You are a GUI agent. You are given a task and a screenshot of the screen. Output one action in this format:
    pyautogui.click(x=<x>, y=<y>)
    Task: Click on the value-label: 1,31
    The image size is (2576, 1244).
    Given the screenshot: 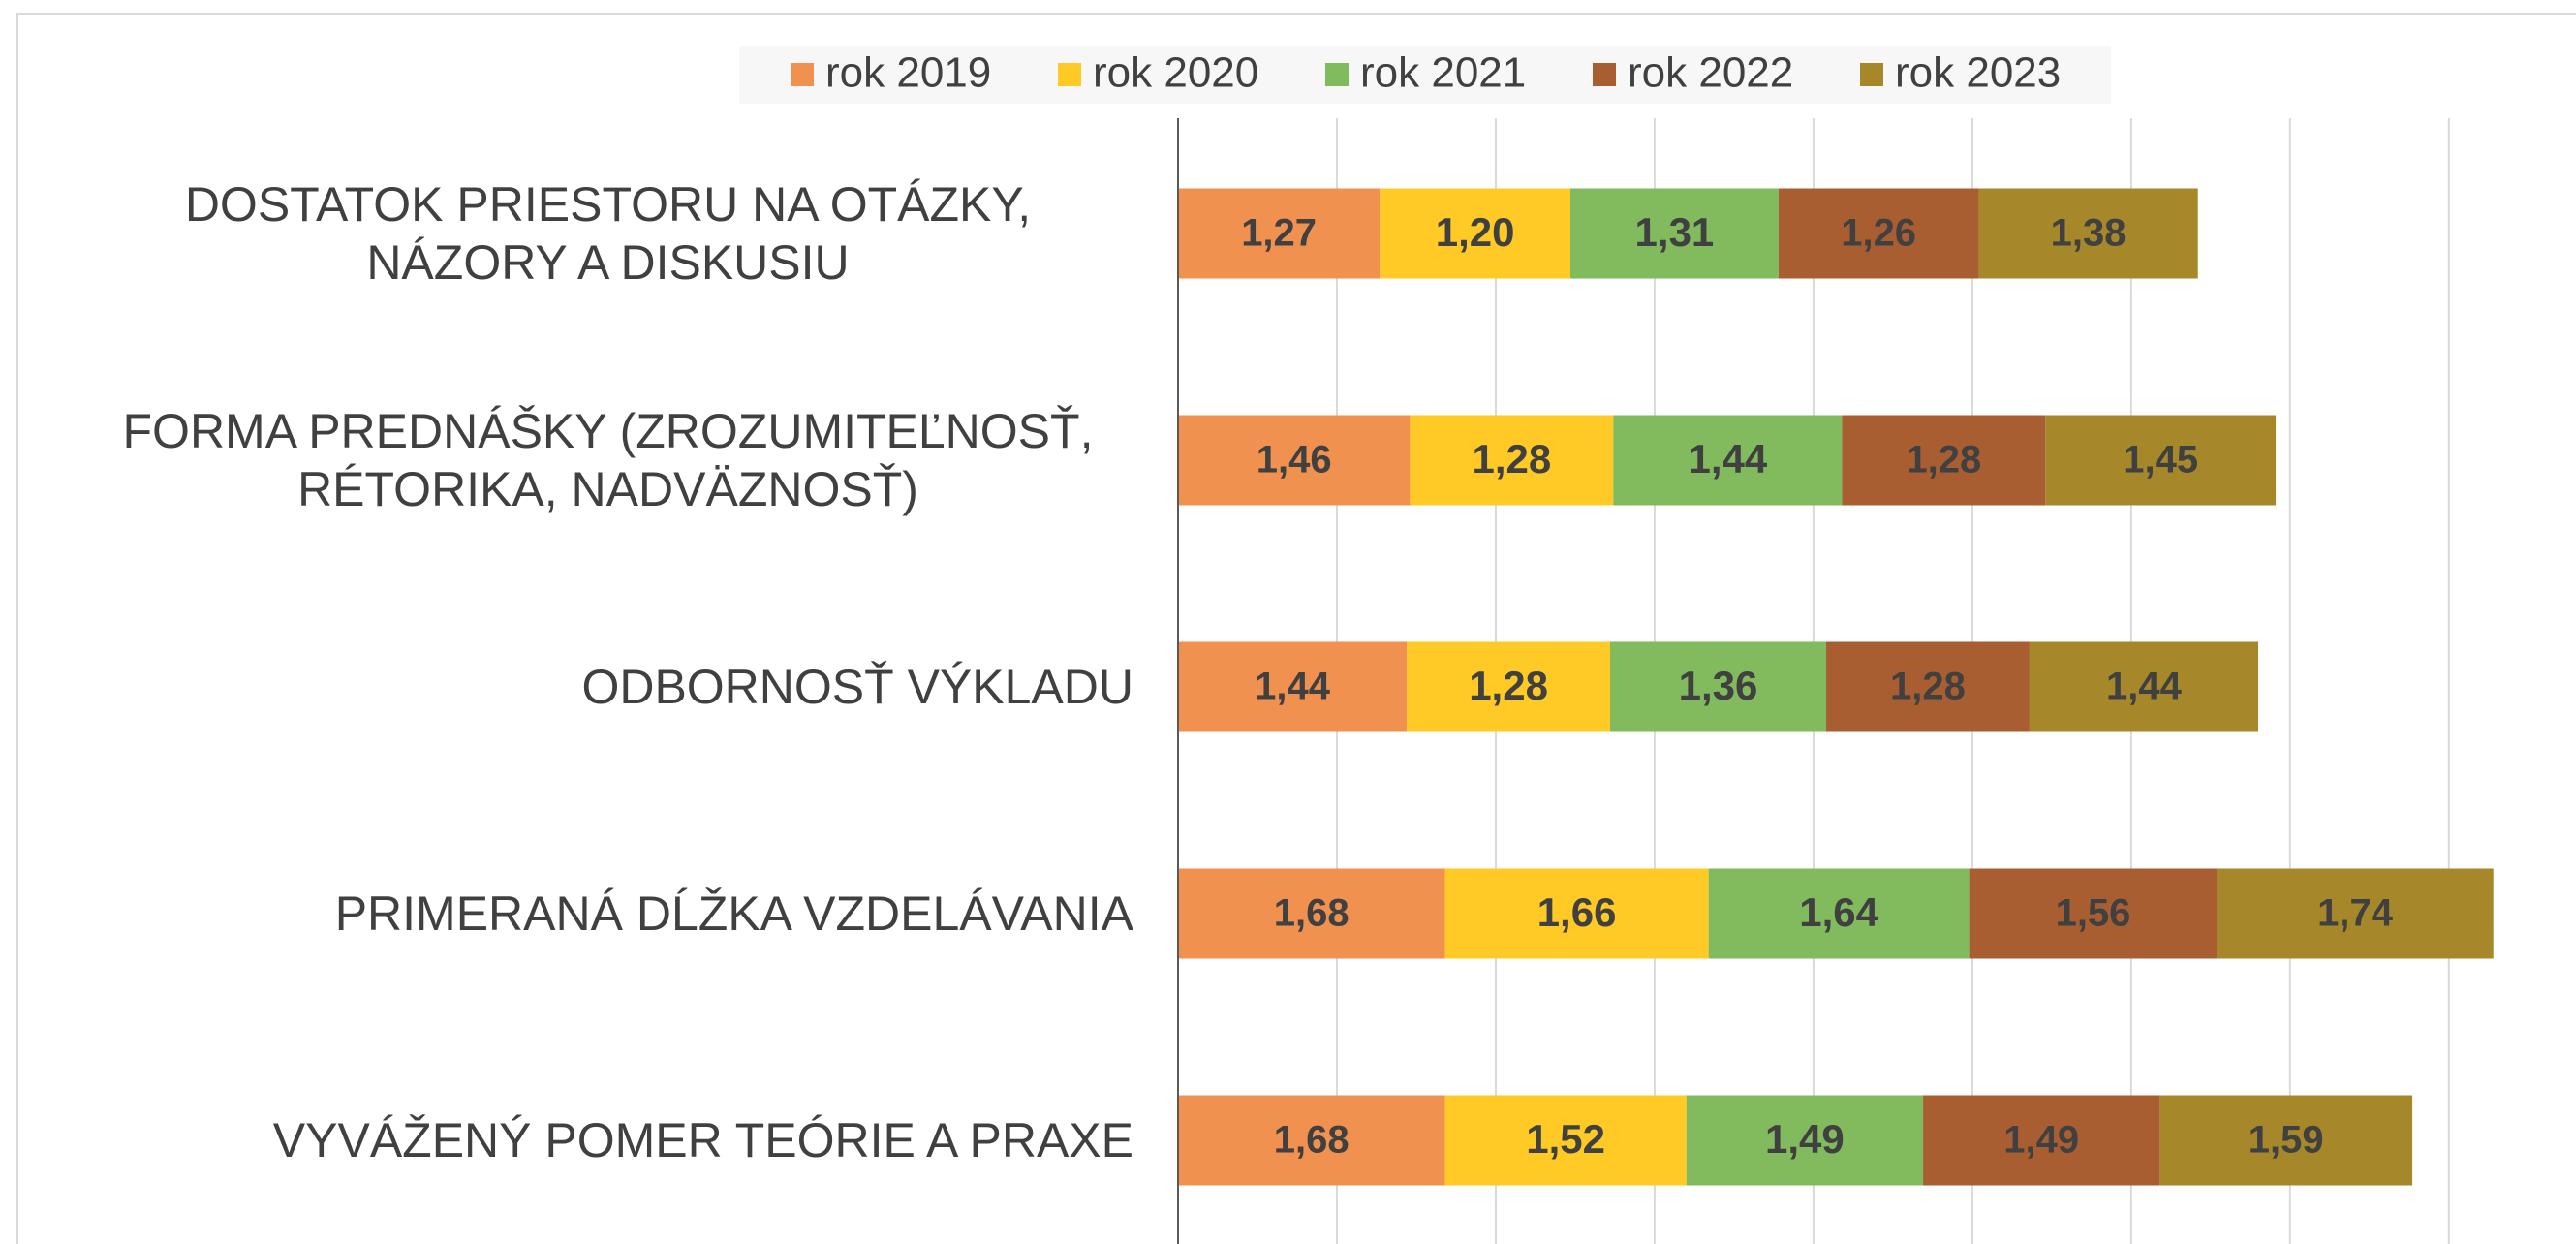 What is the action you would take?
    pyautogui.click(x=1675, y=232)
    